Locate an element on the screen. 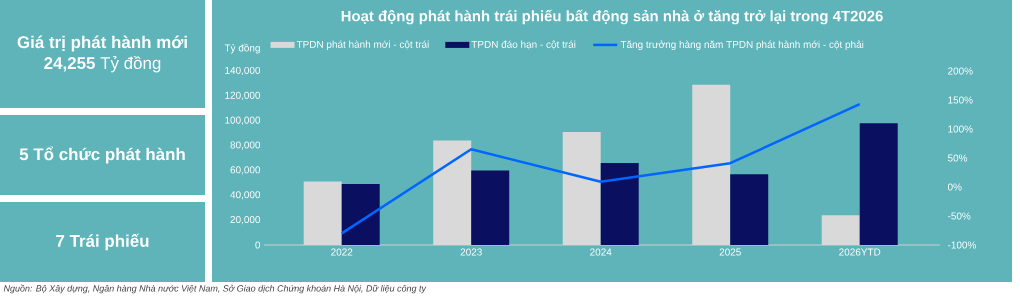 The height and width of the screenshot is (296, 1020). y2-tick-label: -50% is located at coordinates (959, 216).